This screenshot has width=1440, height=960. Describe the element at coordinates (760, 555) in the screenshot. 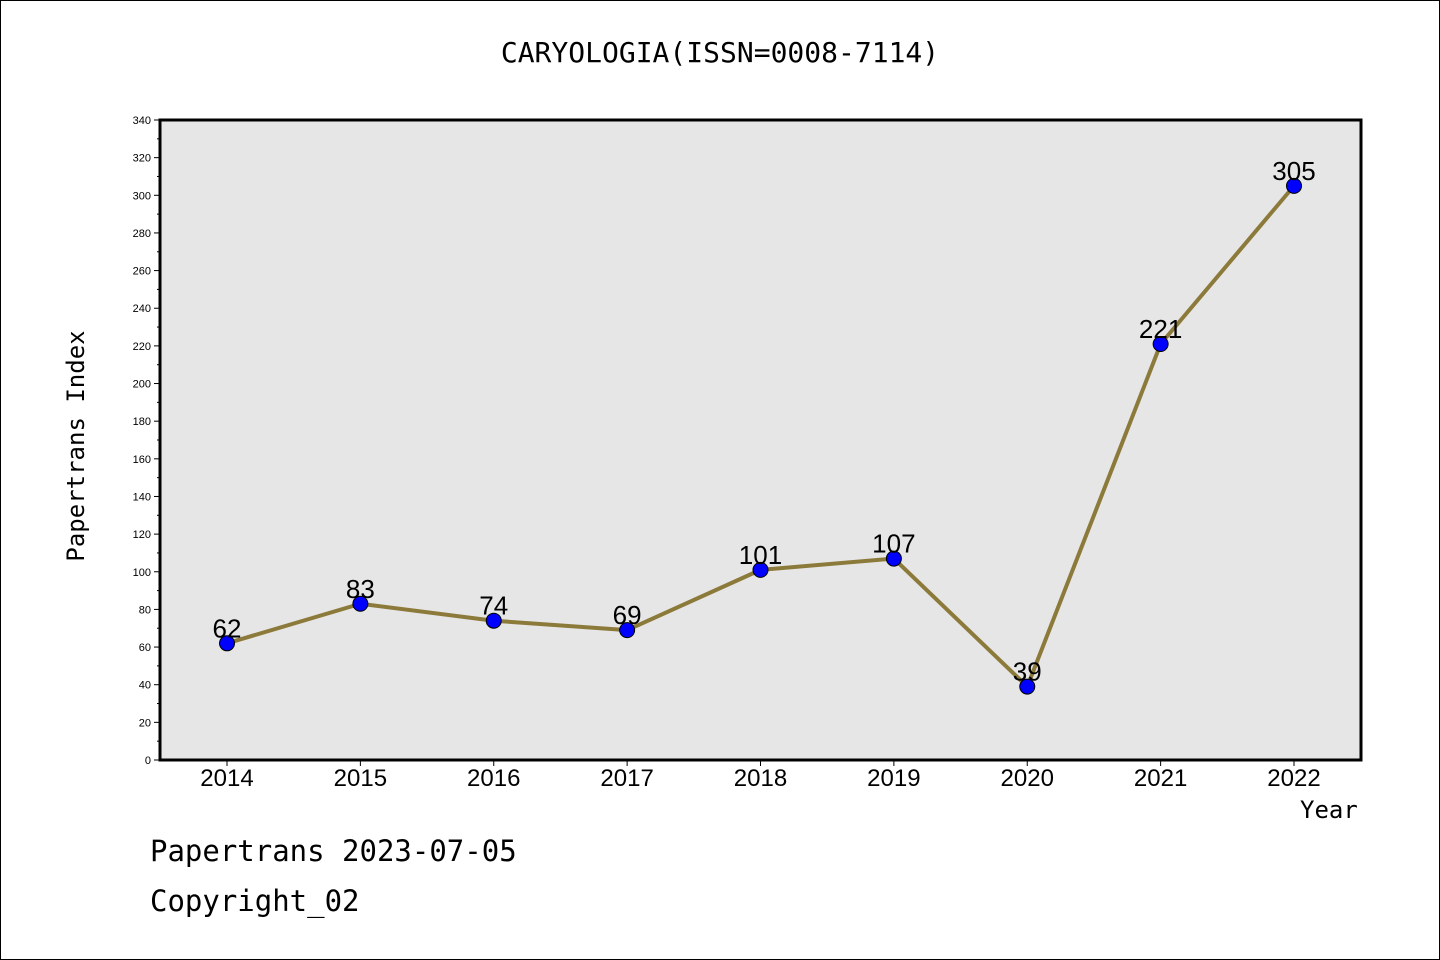

I see `data-label: 101` at that location.